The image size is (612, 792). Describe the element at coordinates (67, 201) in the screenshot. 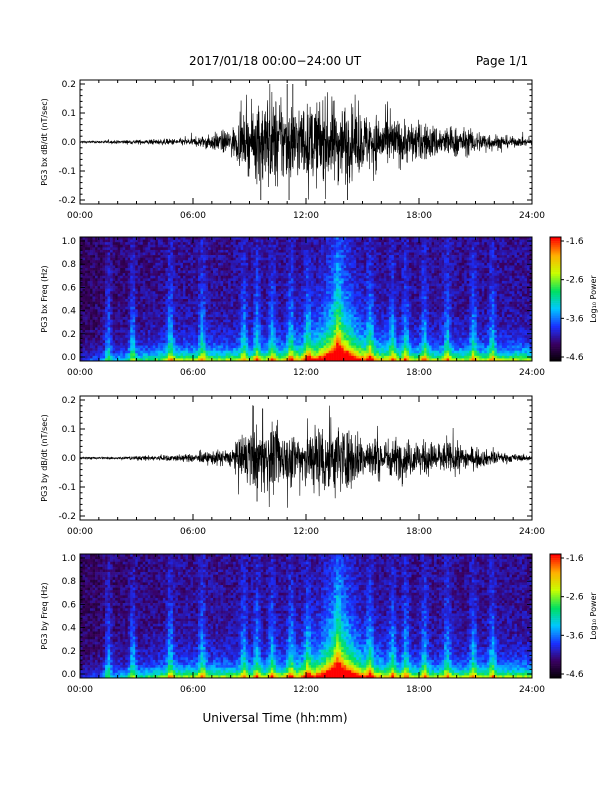

I see `y-tick-label: -0.2` at that location.